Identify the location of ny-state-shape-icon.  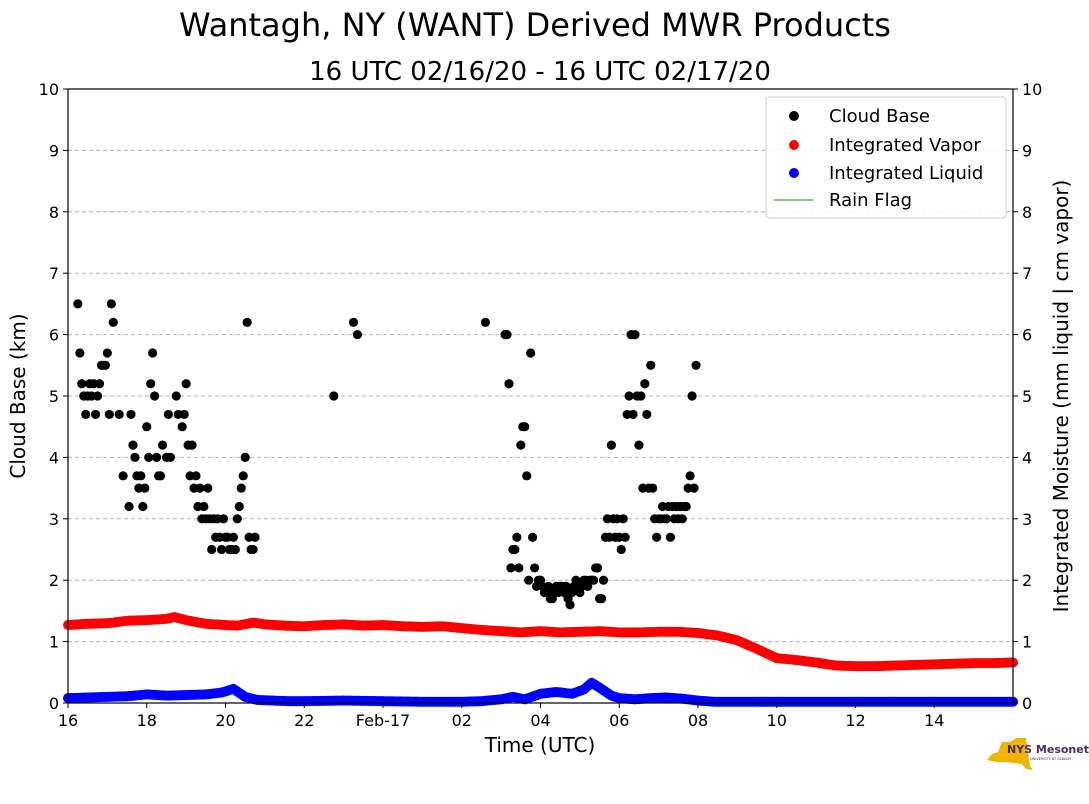
(1010, 754).